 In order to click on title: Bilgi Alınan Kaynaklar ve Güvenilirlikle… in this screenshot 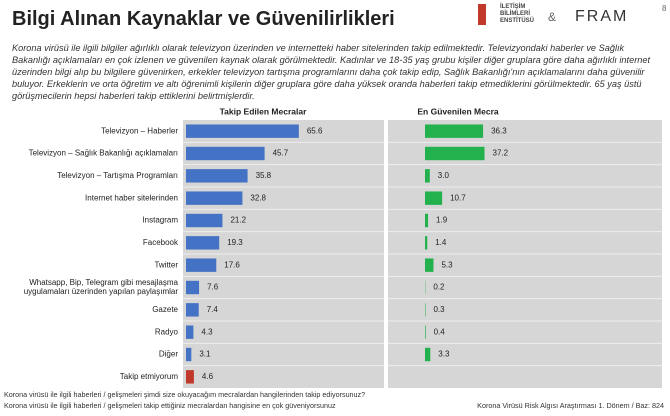, I will do `click(203, 19)`.